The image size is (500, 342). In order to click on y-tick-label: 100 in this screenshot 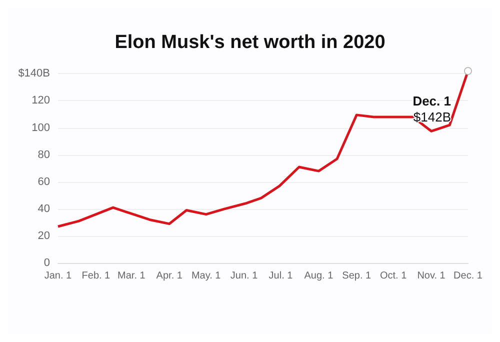, I will do `click(41, 128)`.